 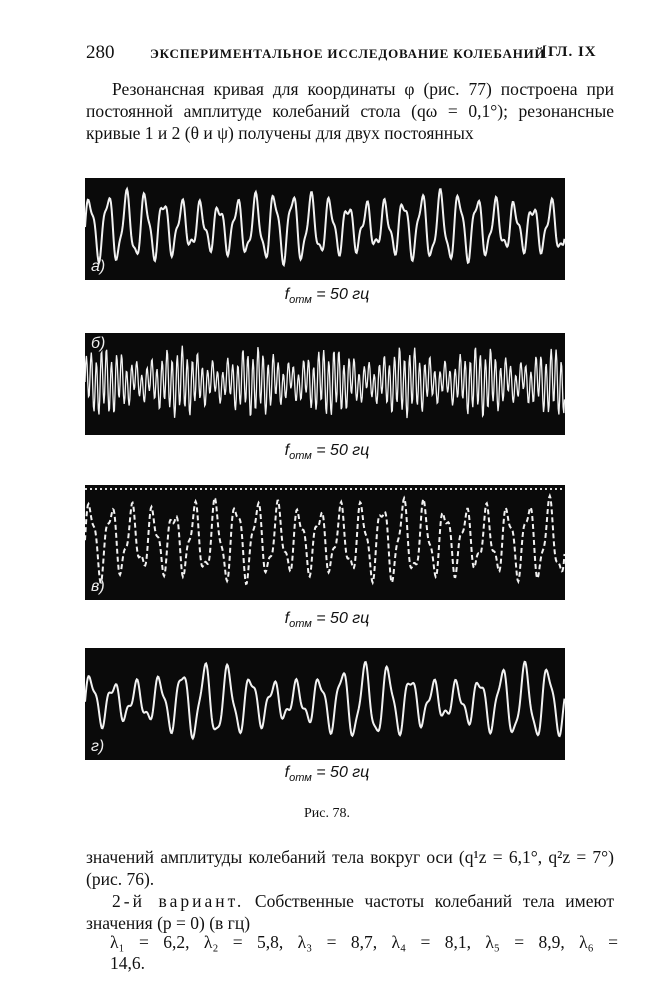 I want to click on trace-b, so click(x=325, y=382).